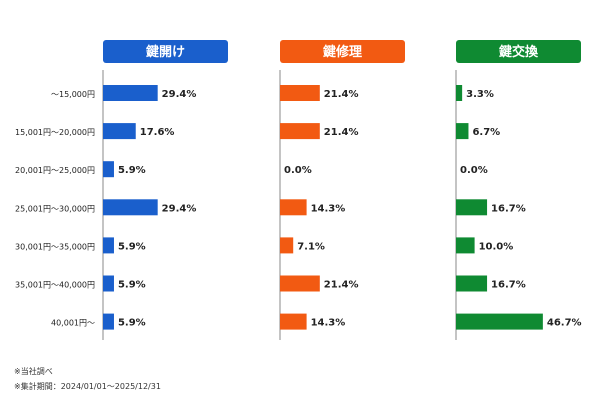  I want to click on data-label: 3.3%, so click(480, 94).